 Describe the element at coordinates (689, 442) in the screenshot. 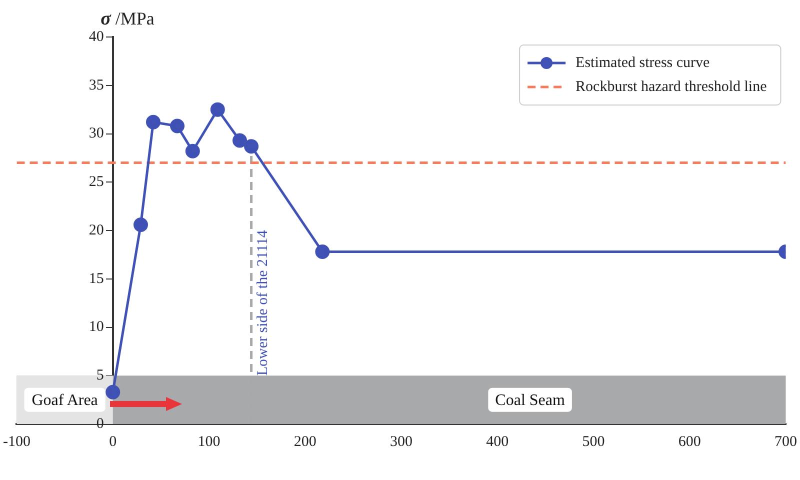

I see `x-tick-label: 600` at that location.